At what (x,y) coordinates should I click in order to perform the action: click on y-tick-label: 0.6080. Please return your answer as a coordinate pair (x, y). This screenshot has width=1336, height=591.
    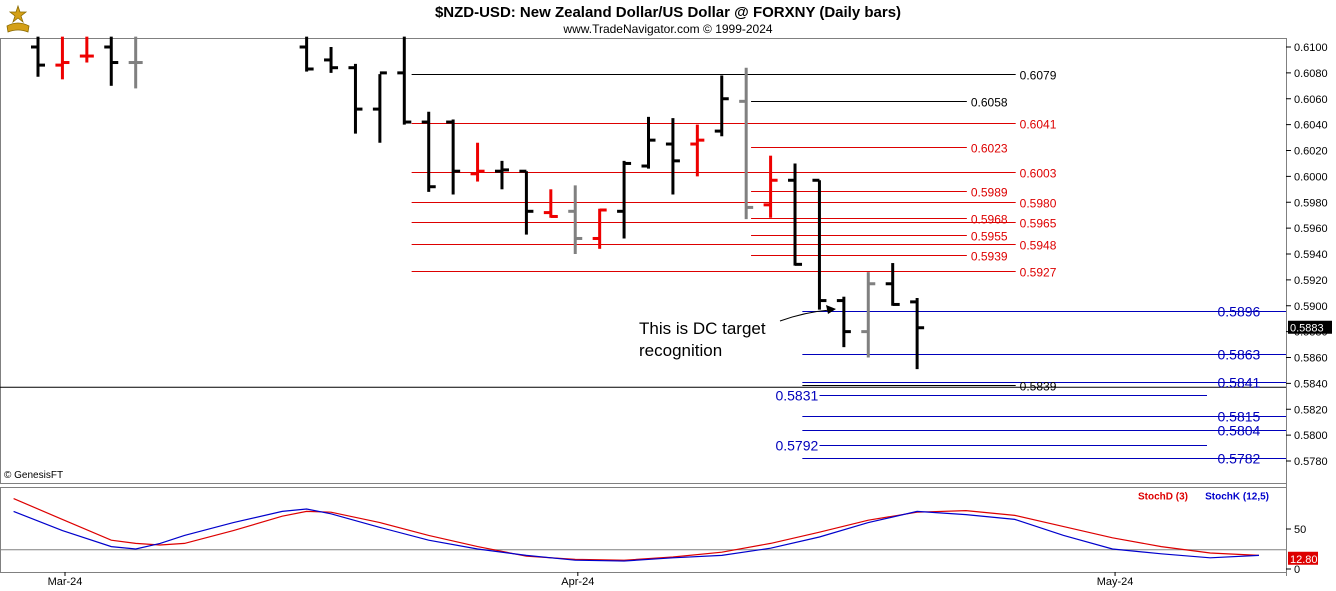
    Looking at the image, I should click on (1311, 74).